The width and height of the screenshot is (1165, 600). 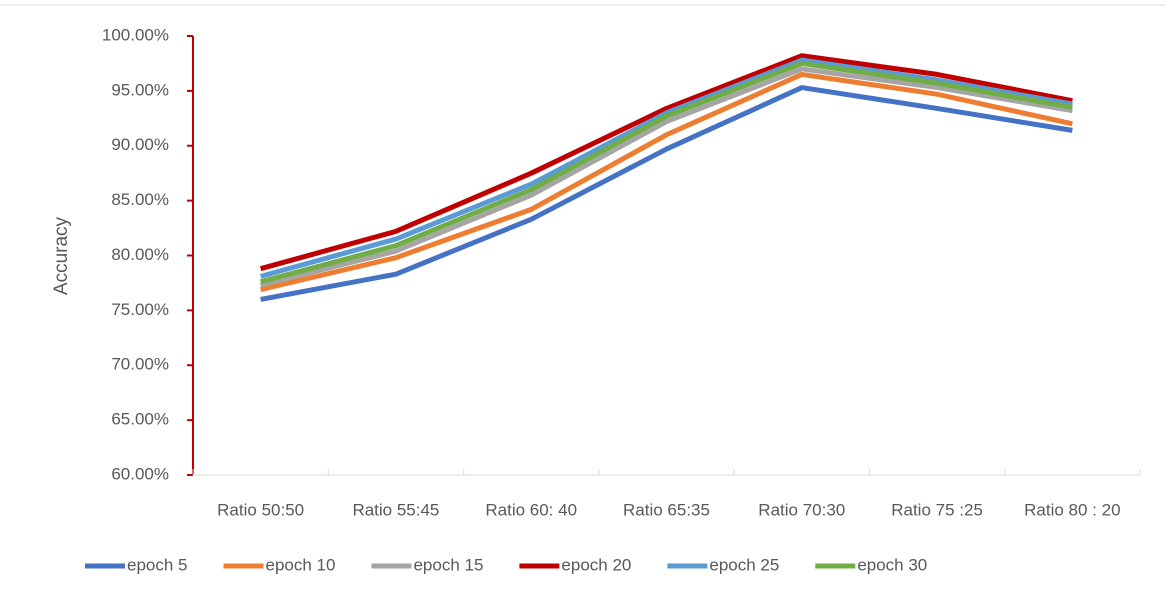 I want to click on legend-label: epoch 5, so click(x=157, y=564).